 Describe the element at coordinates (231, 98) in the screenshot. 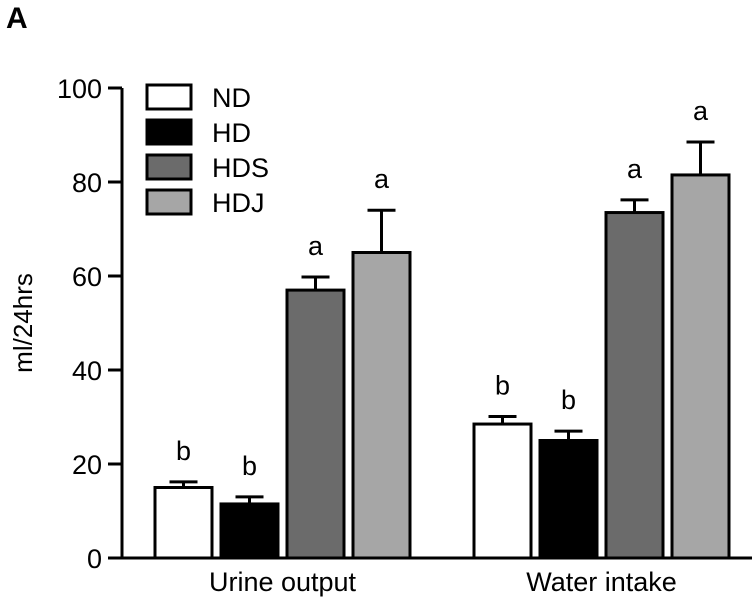

I see `legend-label: ND` at that location.